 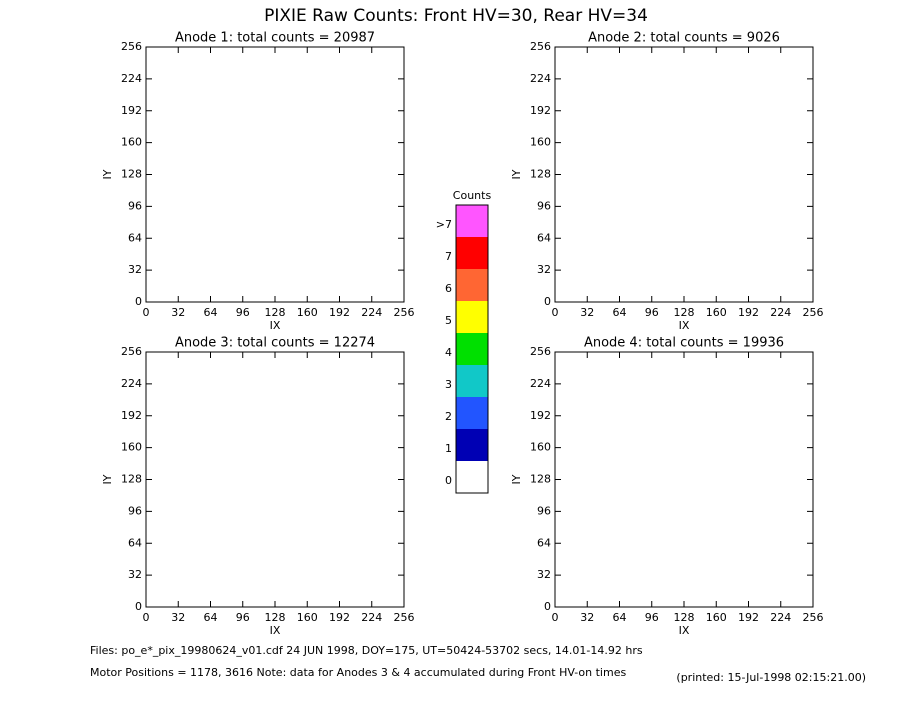 I want to click on colorbar-label: 1, so click(x=448, y=448).